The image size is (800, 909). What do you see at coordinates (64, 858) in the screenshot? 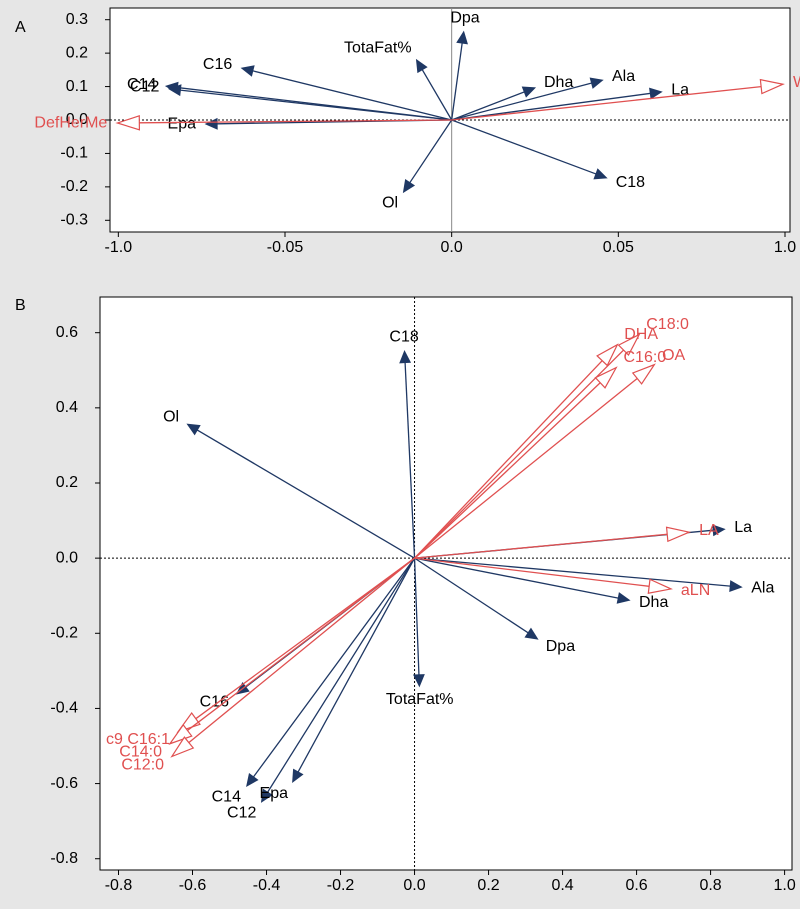
I see `y-tick-label: -0.8` at bounding box center [64, 858].